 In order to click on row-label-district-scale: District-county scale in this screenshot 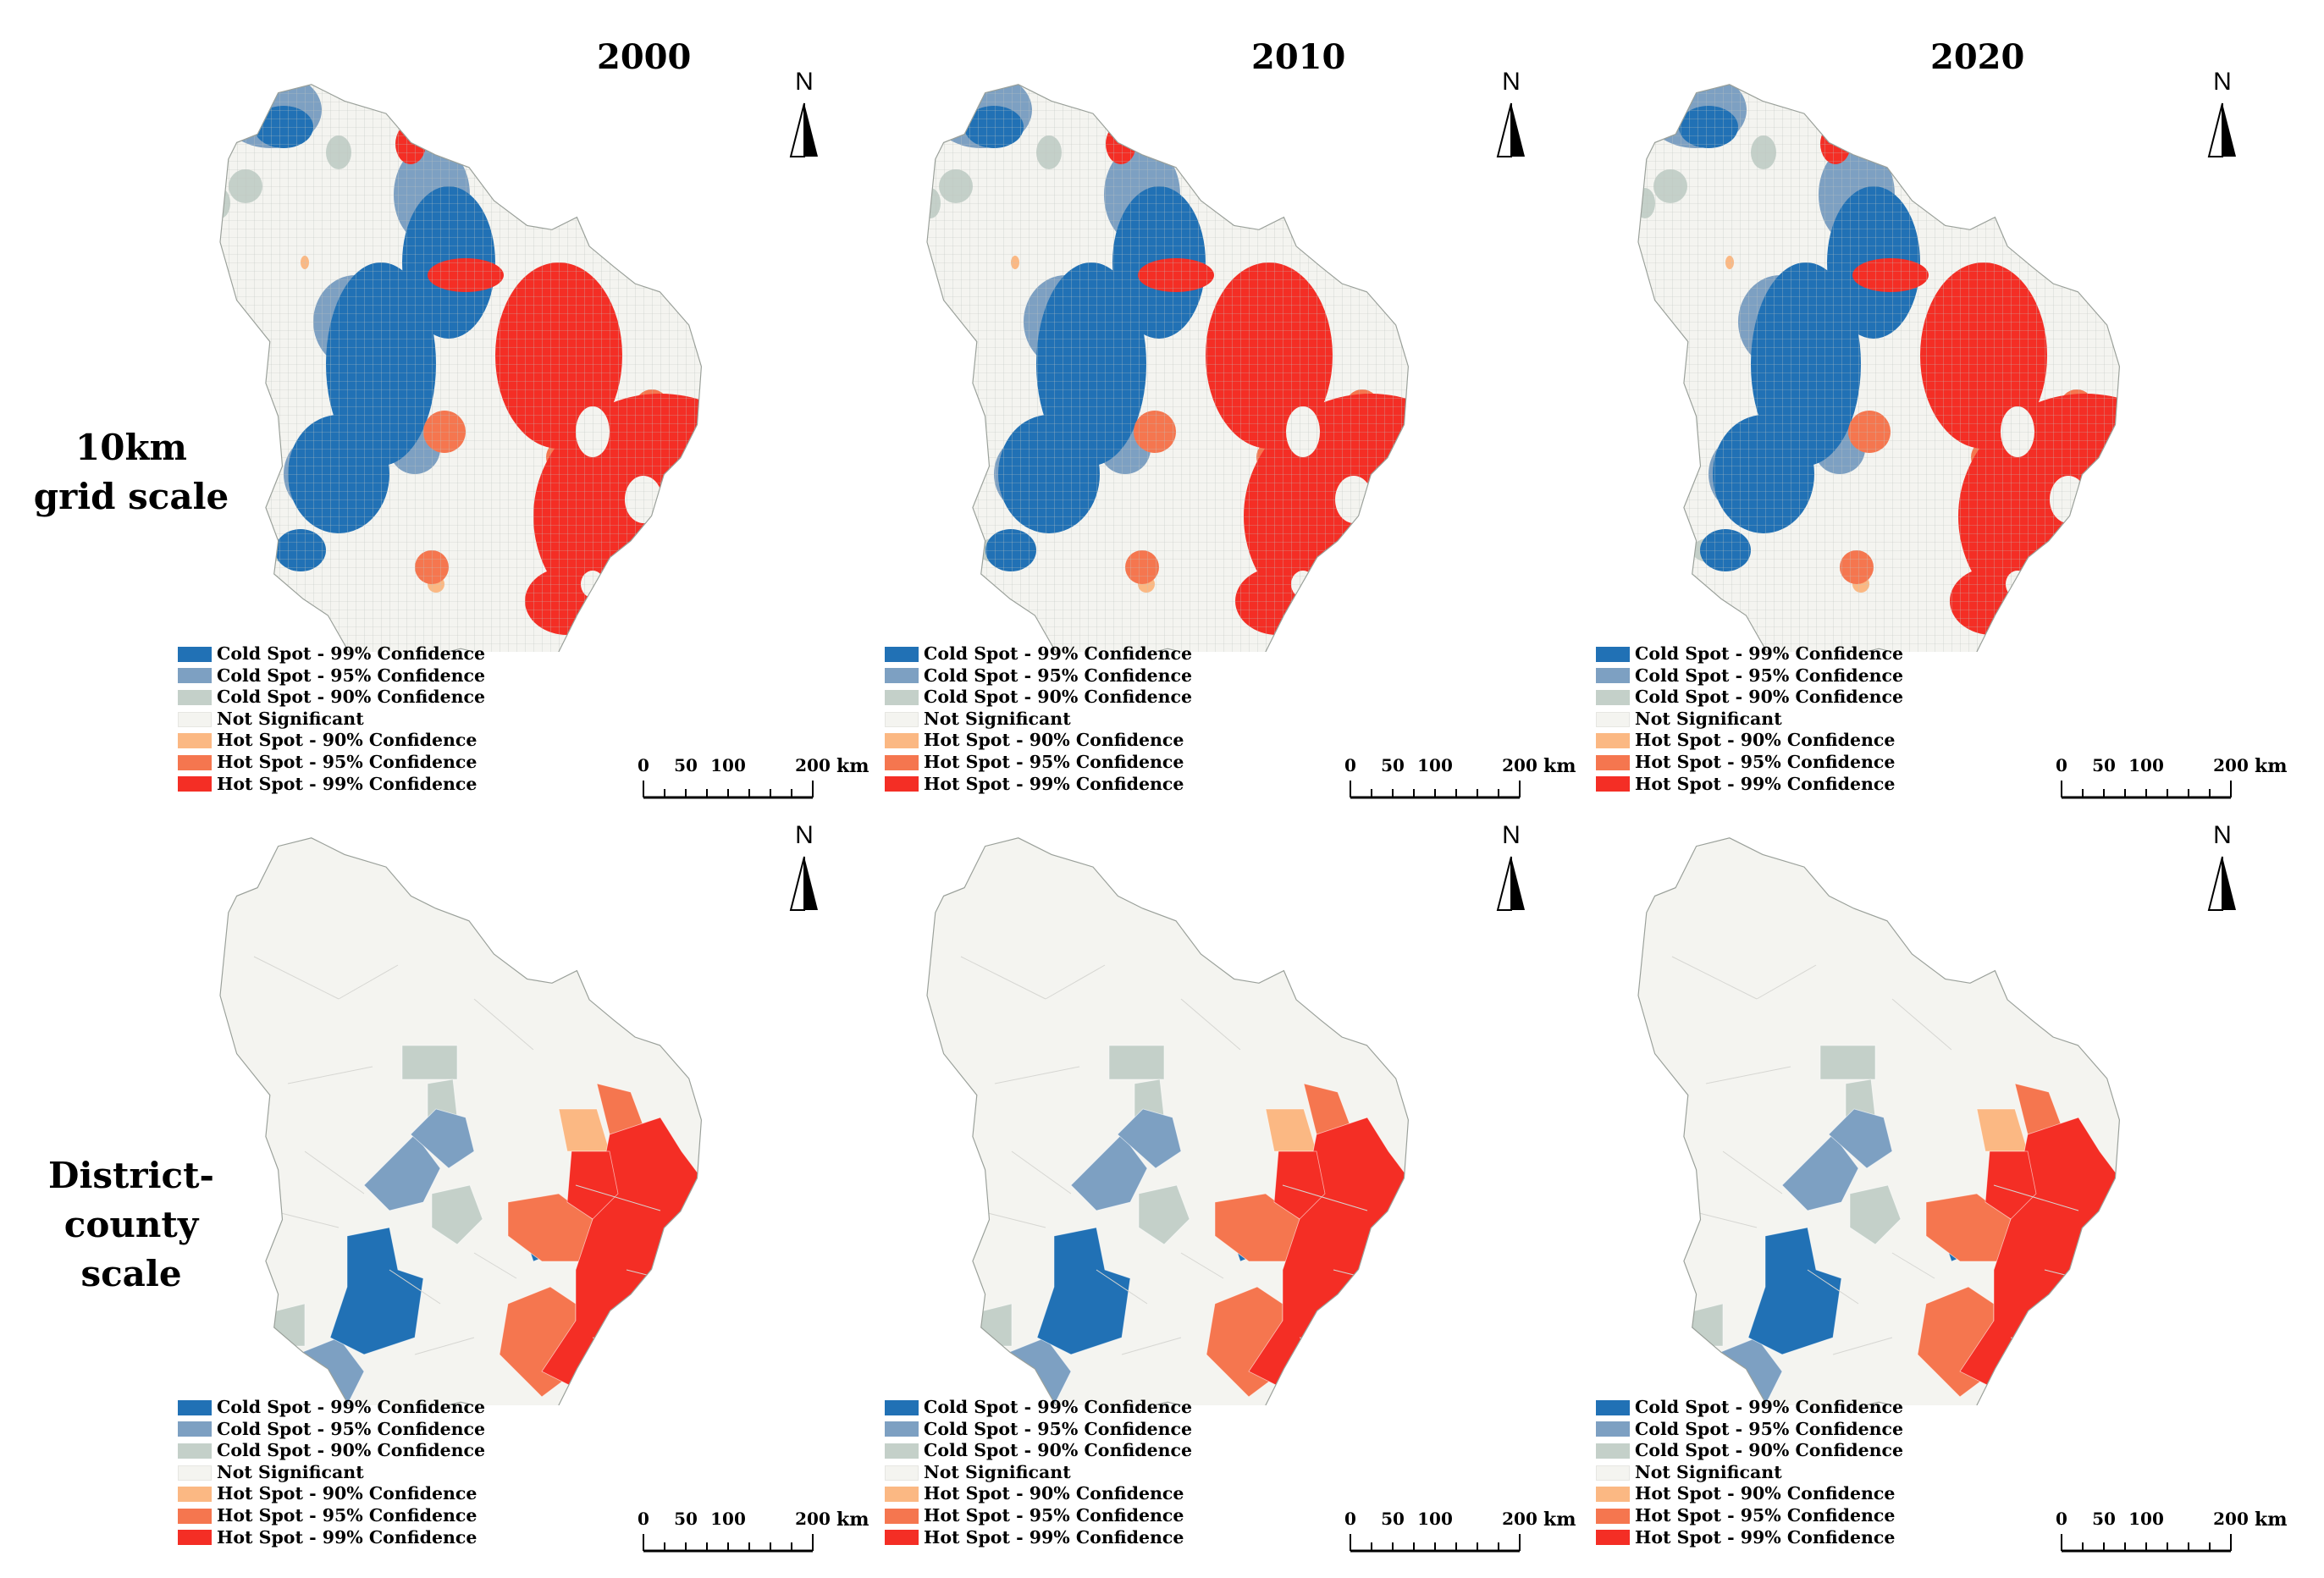, I will do `click(135, 1225)`.